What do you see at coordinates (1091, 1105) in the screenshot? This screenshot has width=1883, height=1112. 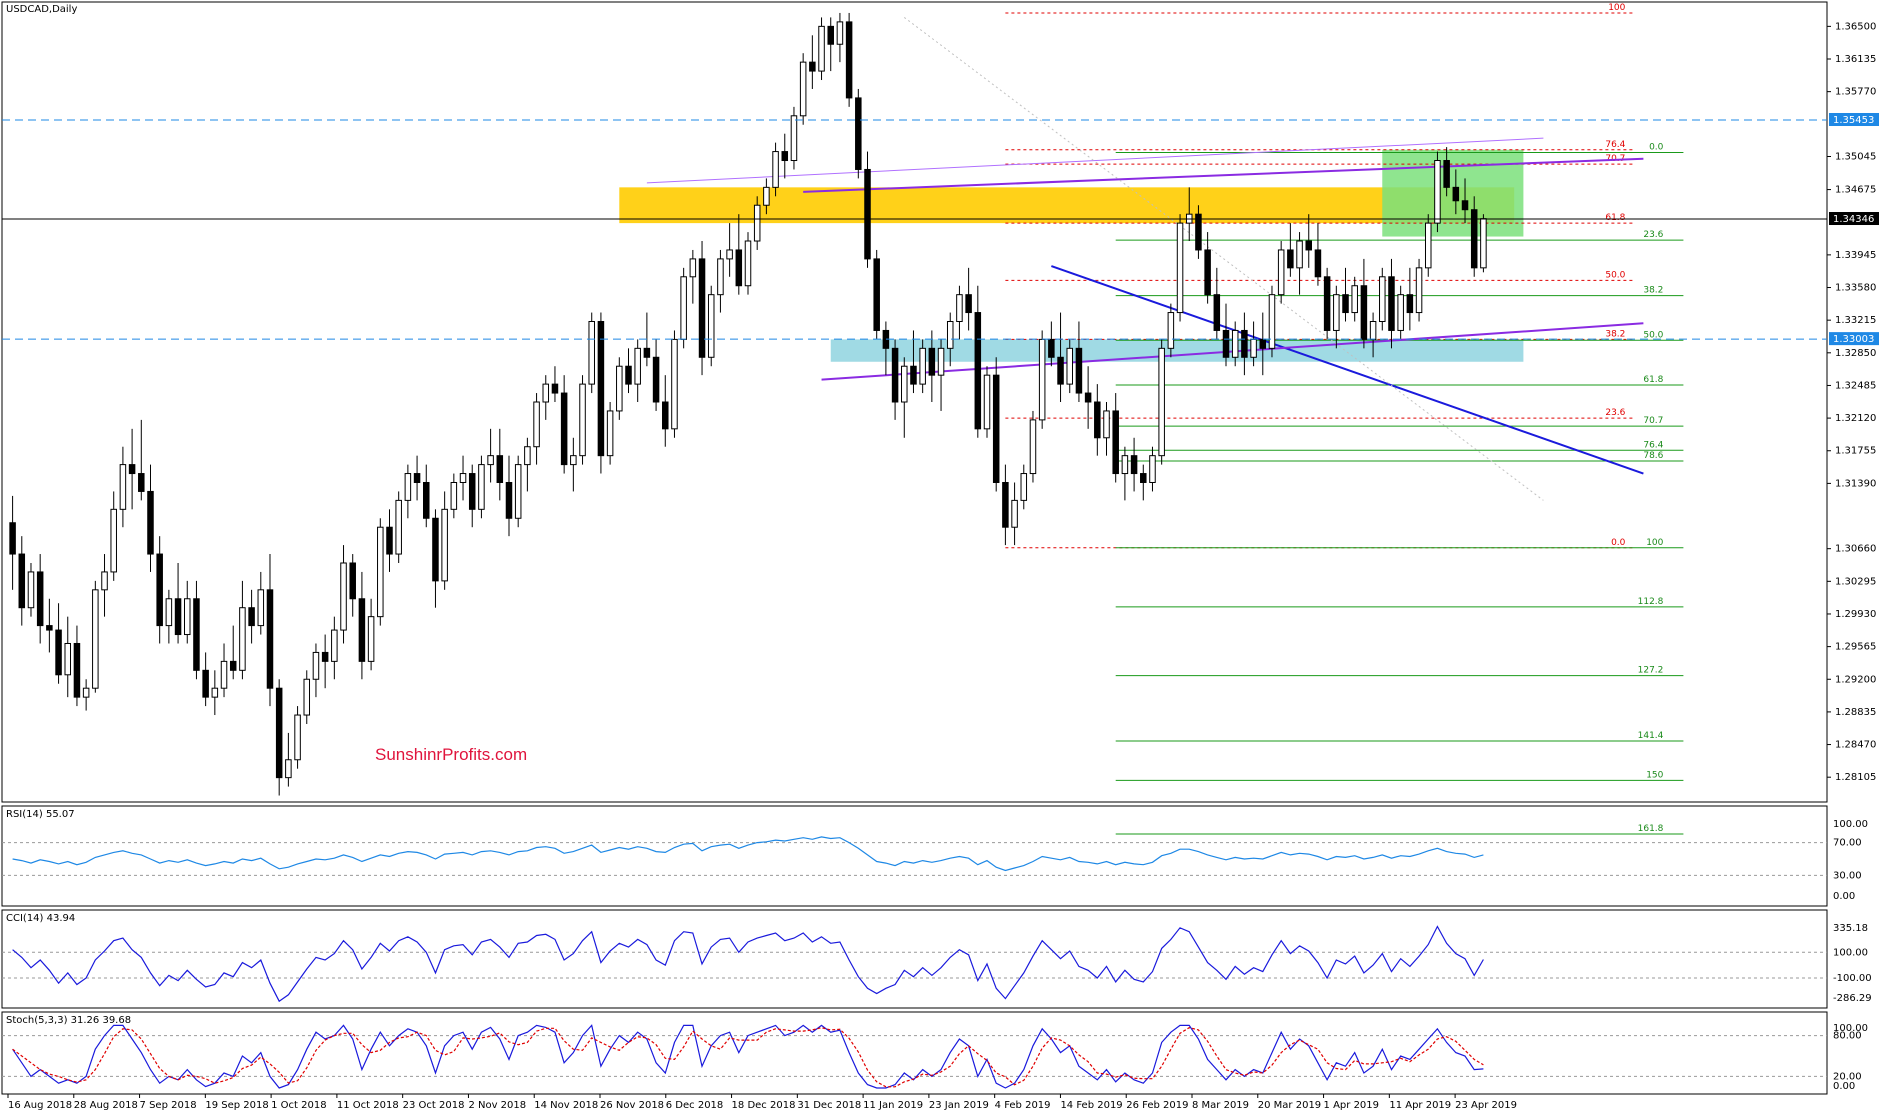 I see `date-tick-label: 14 Feb 2019` at bounding box center [1091, 1105].